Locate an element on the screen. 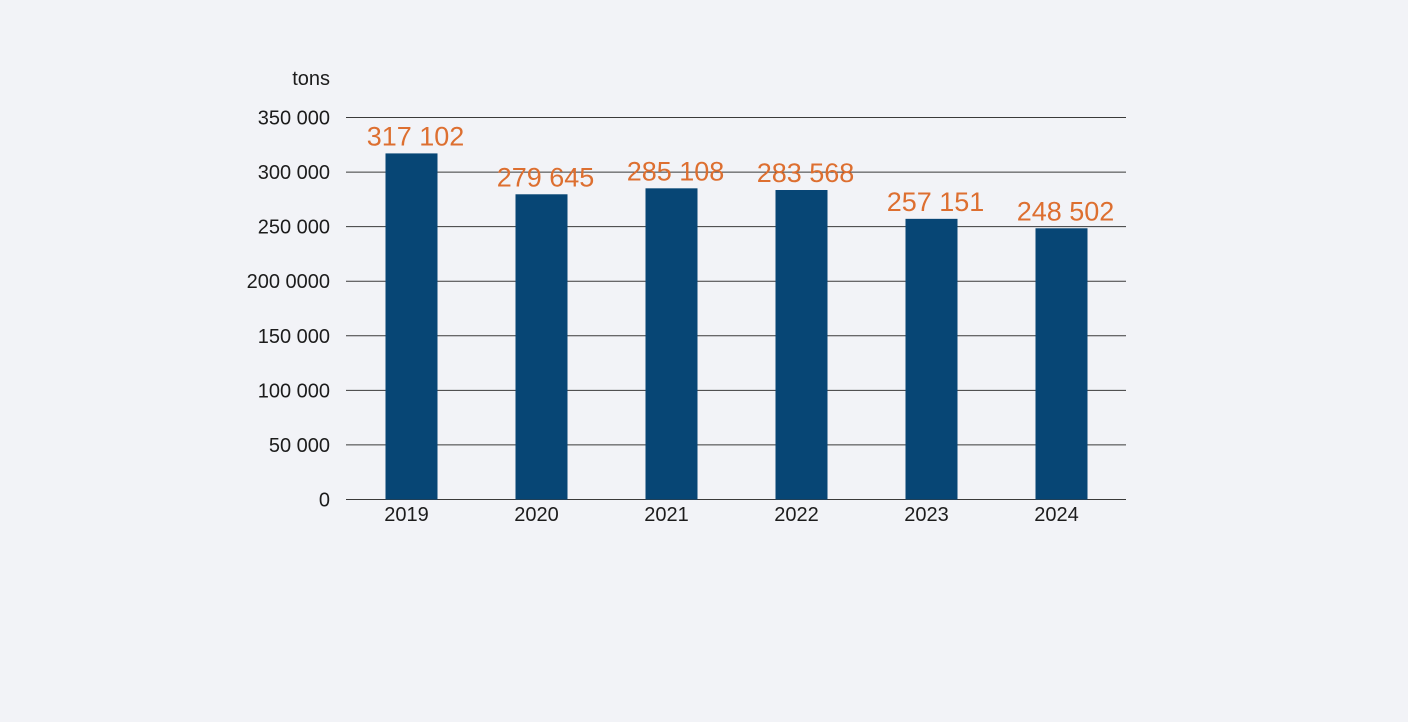 The height and width of the screenshot is (722, 1408). y-tick-label: 250 000 is located at coordinates (294, 228).